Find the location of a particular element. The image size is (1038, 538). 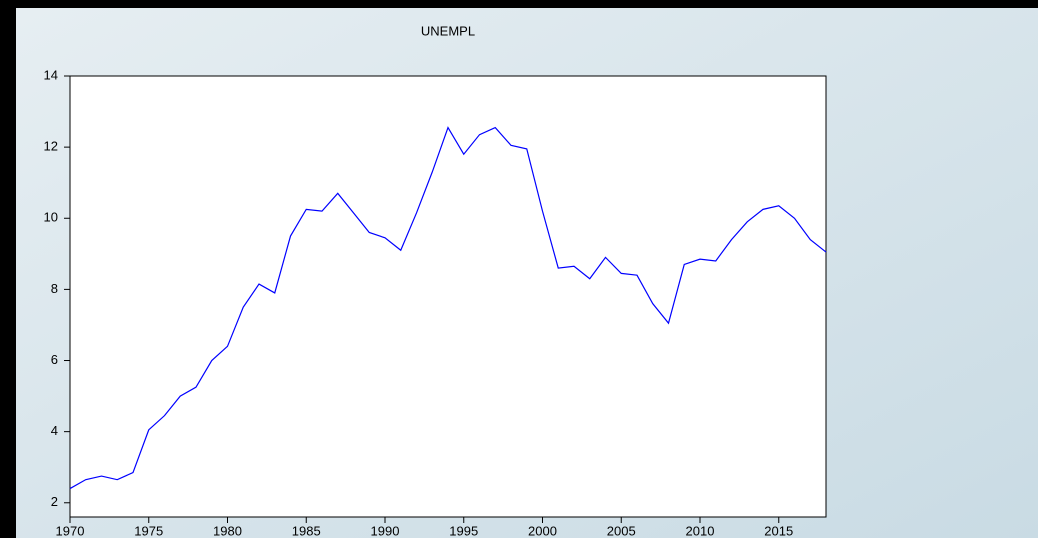

y-tick-label: 12 is located at coordinates (51, 146).